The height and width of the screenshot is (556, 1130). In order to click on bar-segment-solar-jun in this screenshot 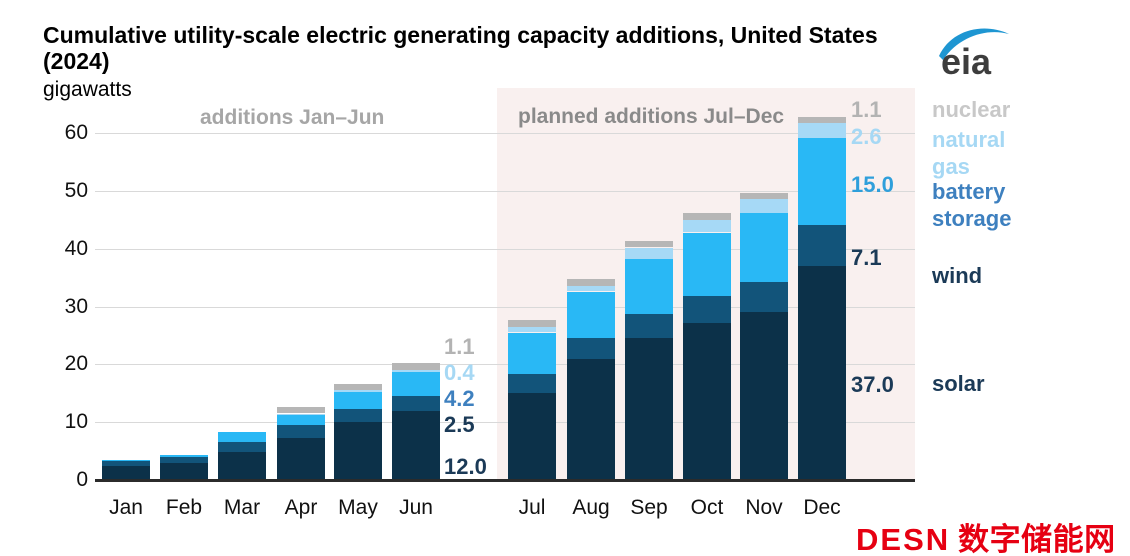, I will do `click(416, 445)`.